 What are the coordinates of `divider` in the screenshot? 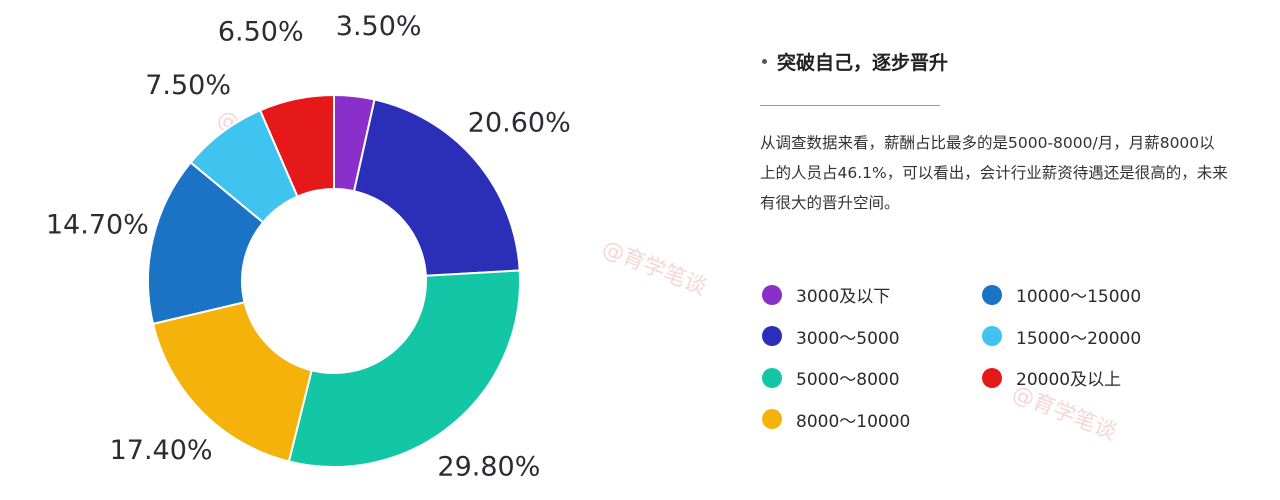 It's located at (850, 105).